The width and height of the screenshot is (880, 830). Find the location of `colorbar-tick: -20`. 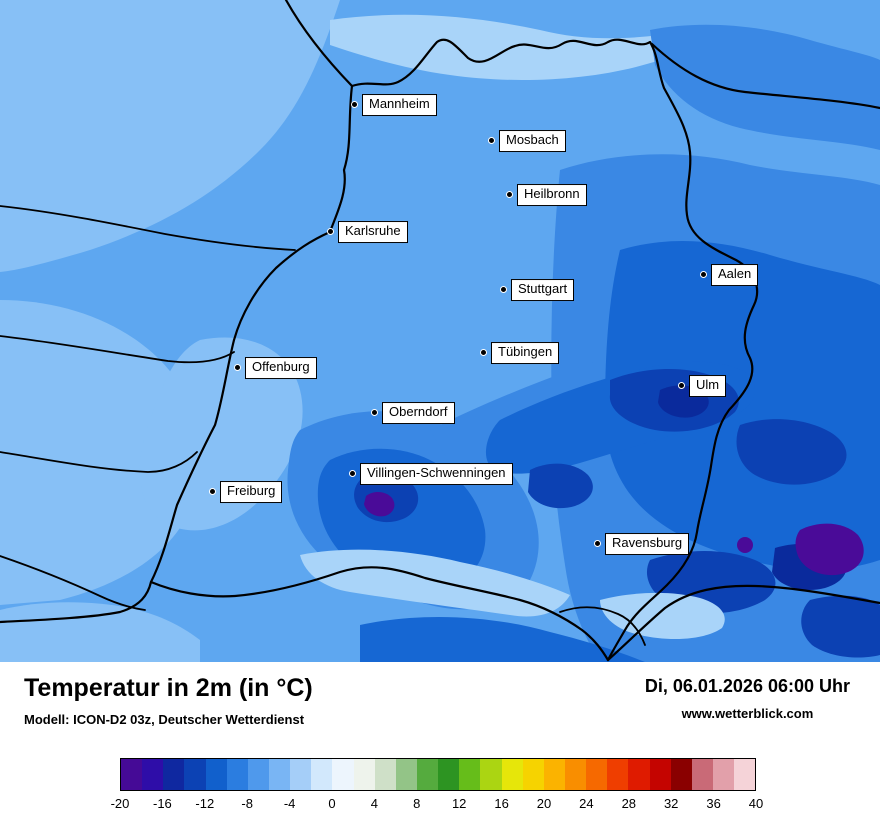

colorbar-tick: -20 is located at coordinates (120, 803).